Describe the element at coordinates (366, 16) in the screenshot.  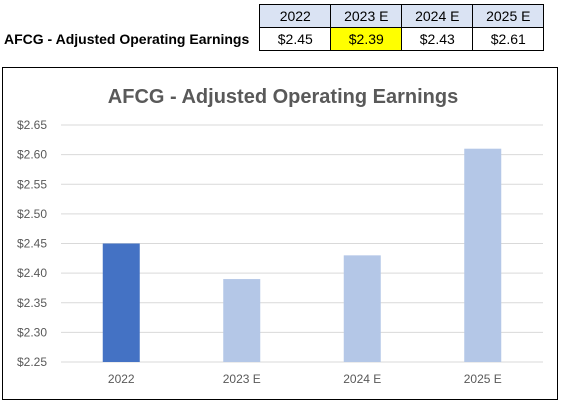
I see `header-cell-2023e: 2023 E` at that location.